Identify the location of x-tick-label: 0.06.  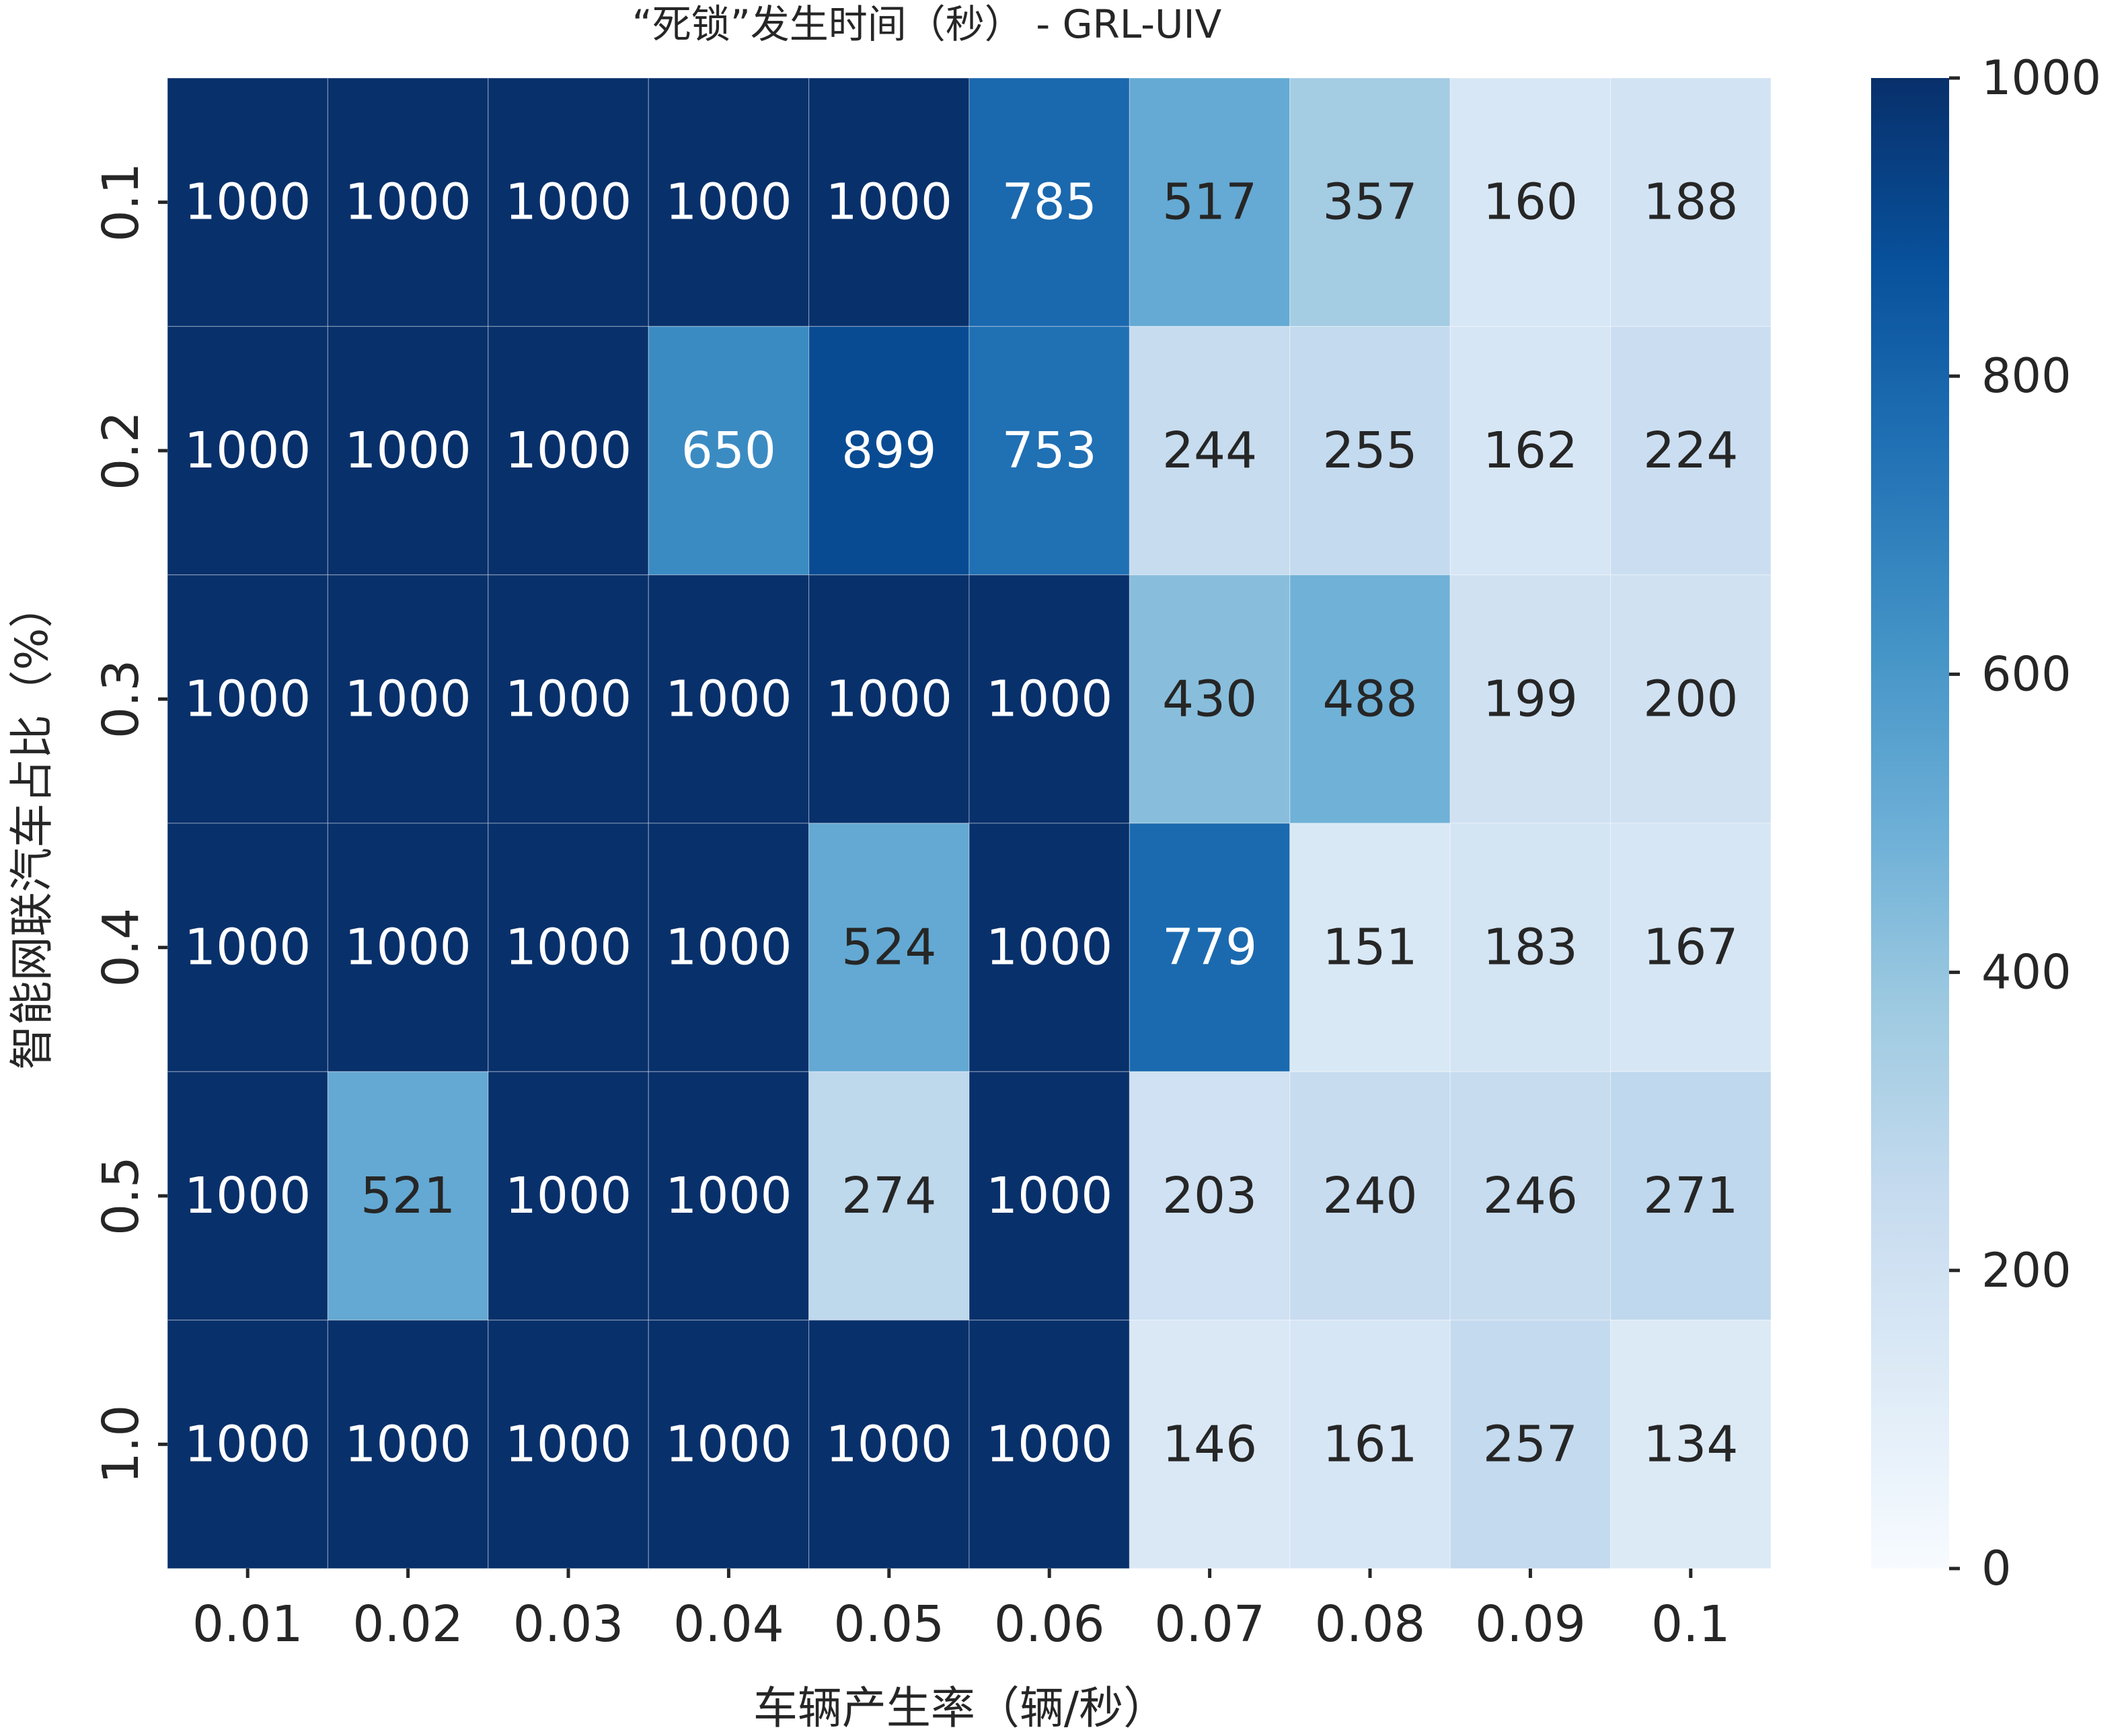
(1049, 1624).